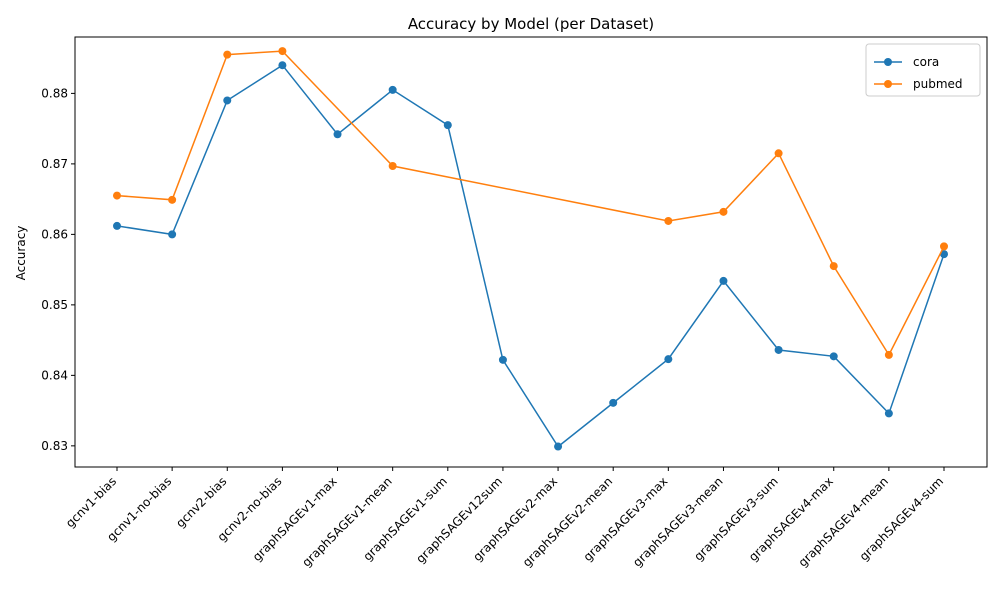 Image resolution: width=1000 pixels, height=600 pixels. Describe the element at coordinates (54, 305) in the screenshot. I see `y-tick-label: 0.85` at that location.